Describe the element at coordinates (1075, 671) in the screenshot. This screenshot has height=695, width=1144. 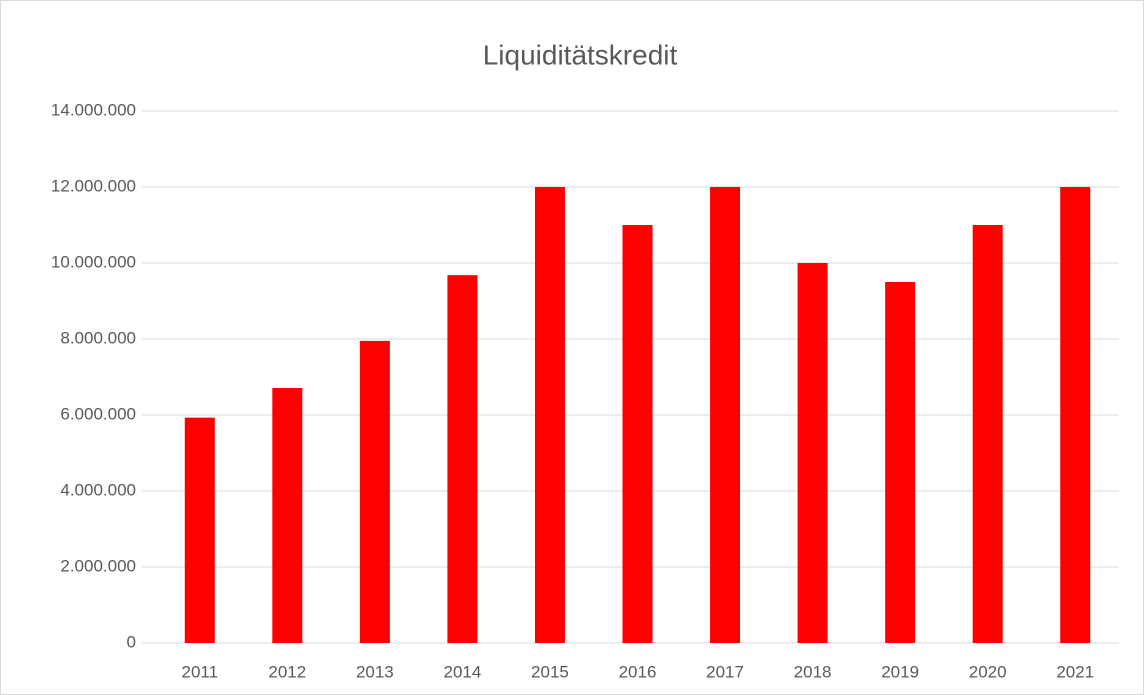
I see `x-tick-label: 2021` at that location.